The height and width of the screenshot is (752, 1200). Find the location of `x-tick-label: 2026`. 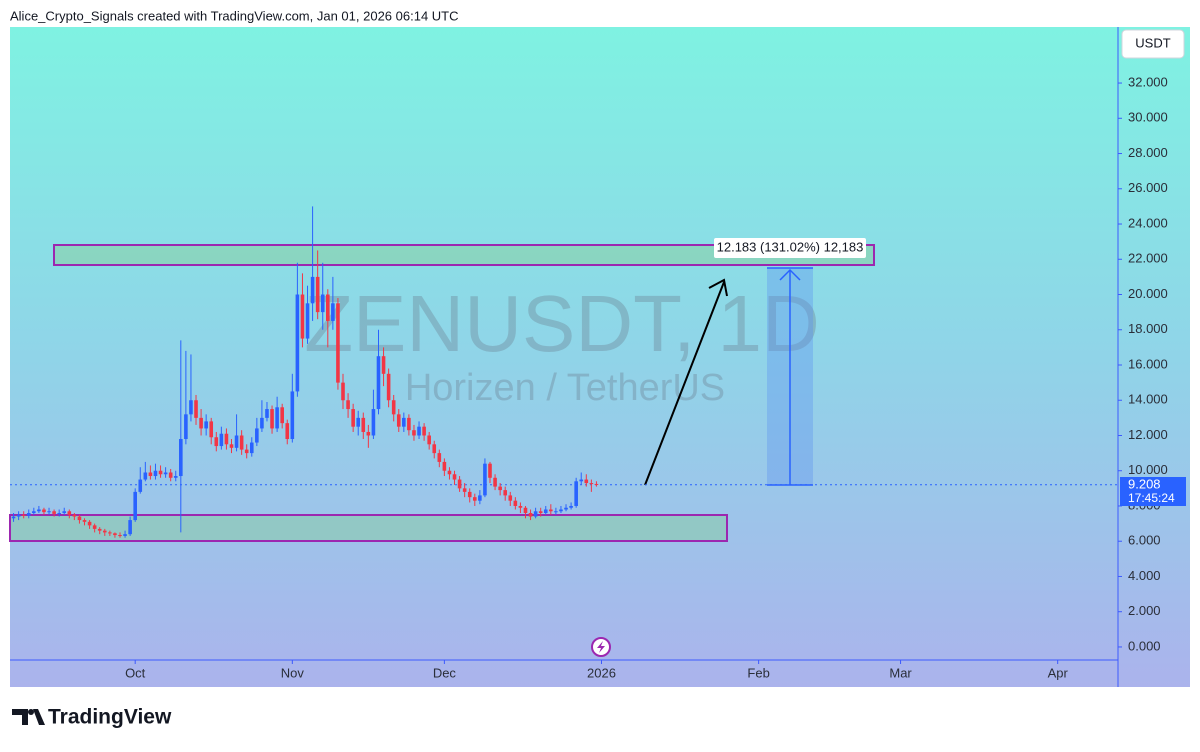

x-tick-label: 2026 is located at coordinates (601, 672).